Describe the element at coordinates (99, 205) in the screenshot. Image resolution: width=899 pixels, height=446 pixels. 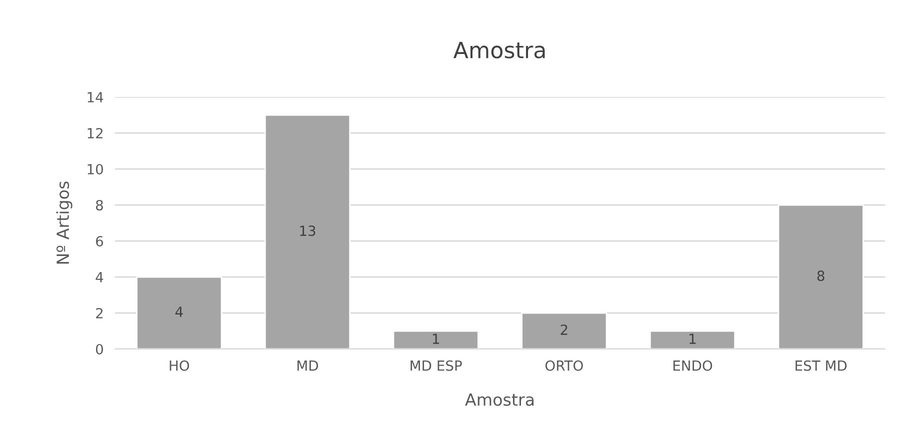
I see `y-tick-label: 8` at that location.